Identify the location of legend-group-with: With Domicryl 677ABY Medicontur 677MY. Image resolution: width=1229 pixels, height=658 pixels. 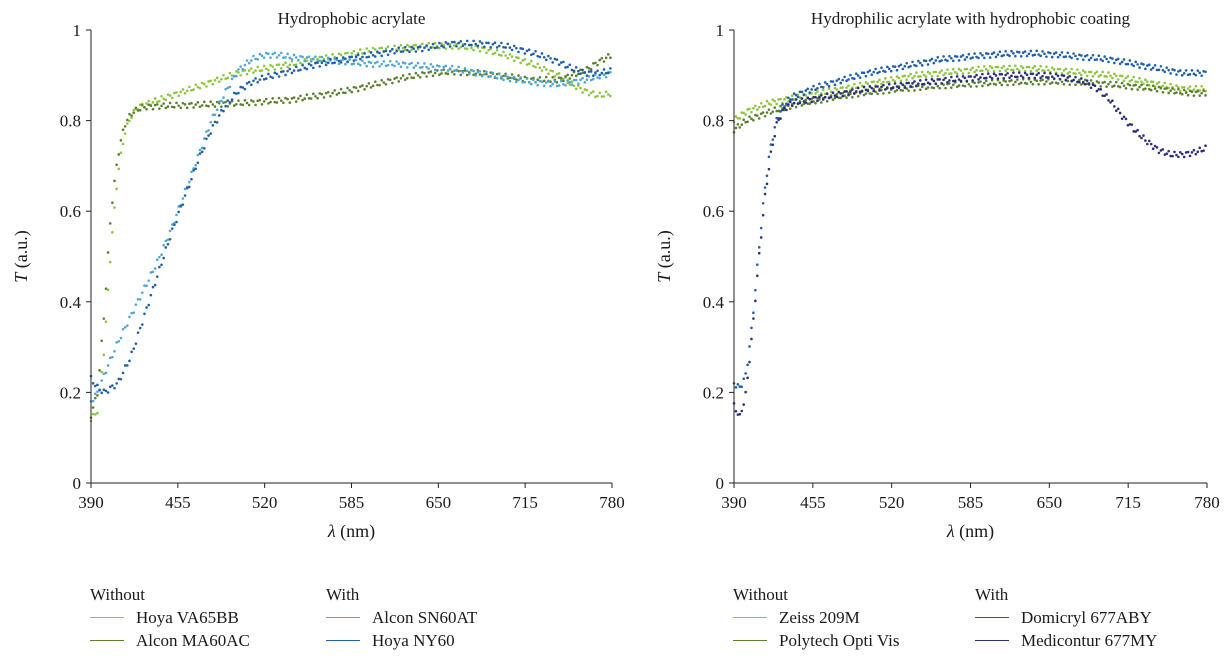
(1066, 617).